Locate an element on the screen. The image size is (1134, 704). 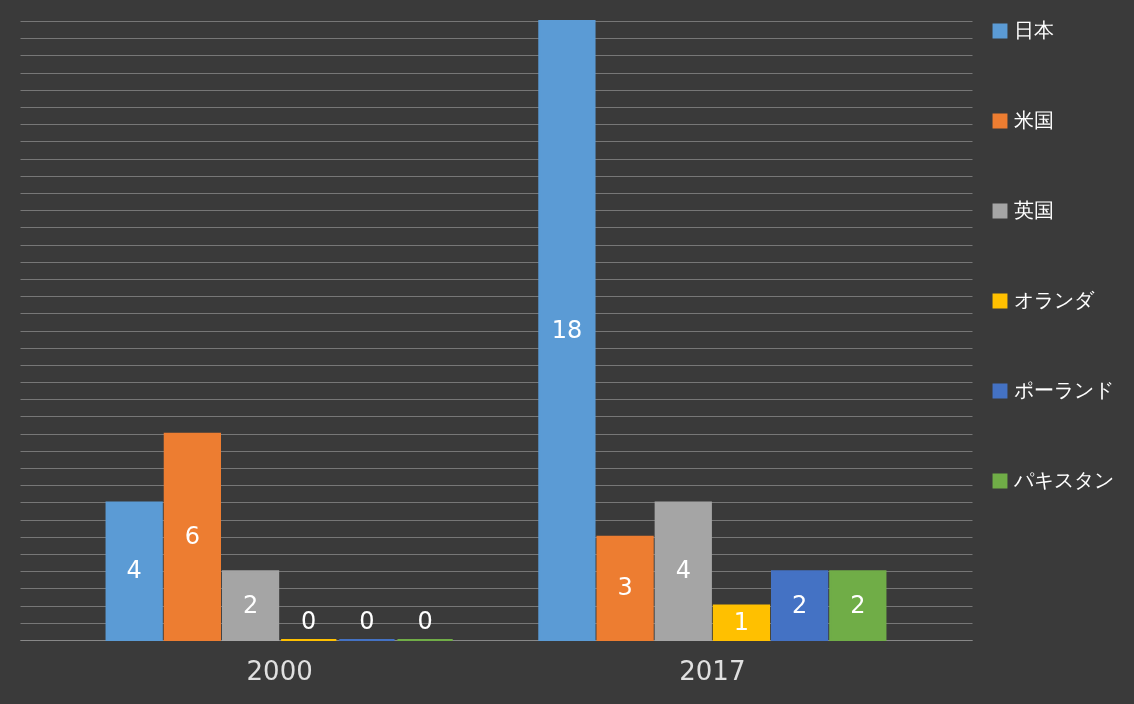
x-tick-label: 2017 is located at coordinates (712, 670).